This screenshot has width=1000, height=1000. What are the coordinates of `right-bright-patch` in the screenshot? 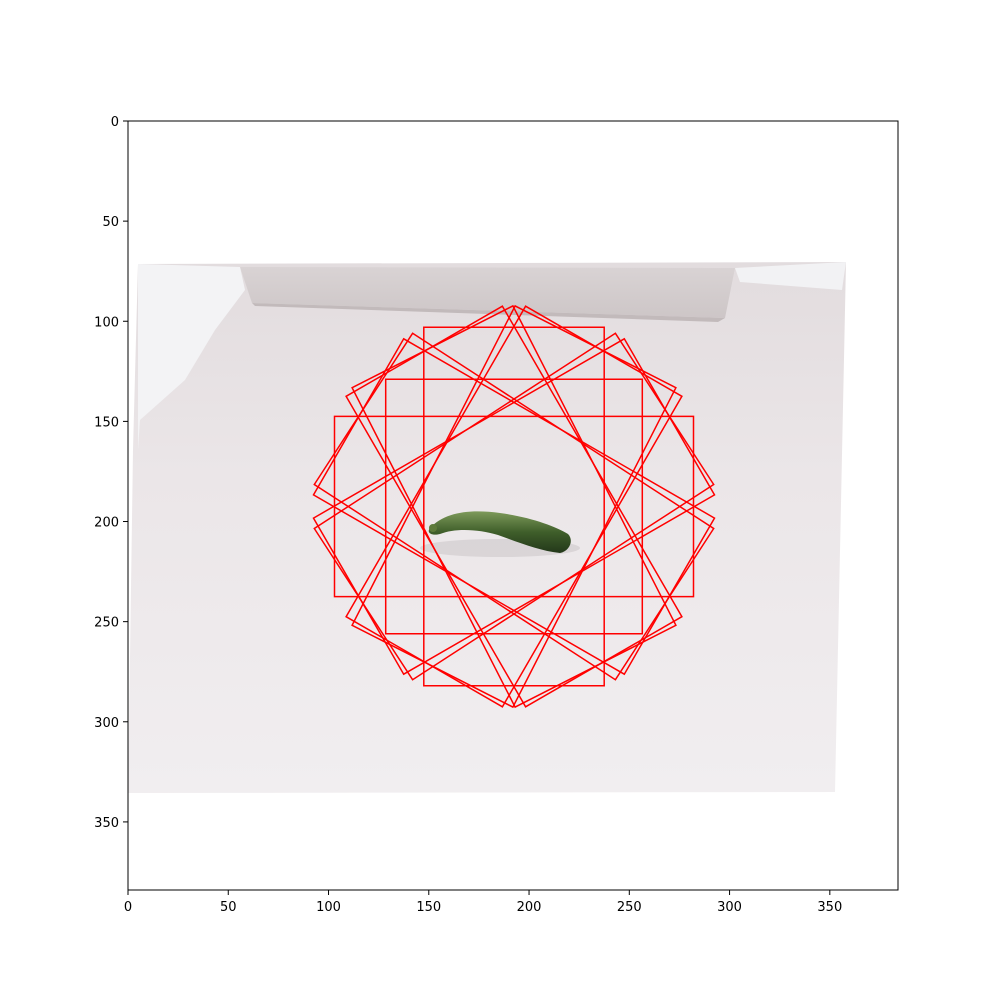 It's located at (790, 276).